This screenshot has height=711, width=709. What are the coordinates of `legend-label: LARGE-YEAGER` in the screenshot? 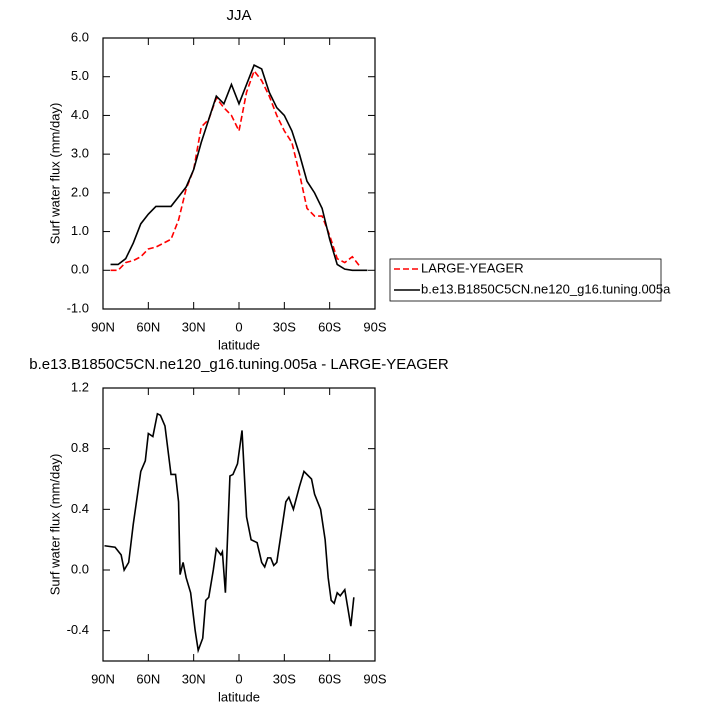 It's located at (472, 267).